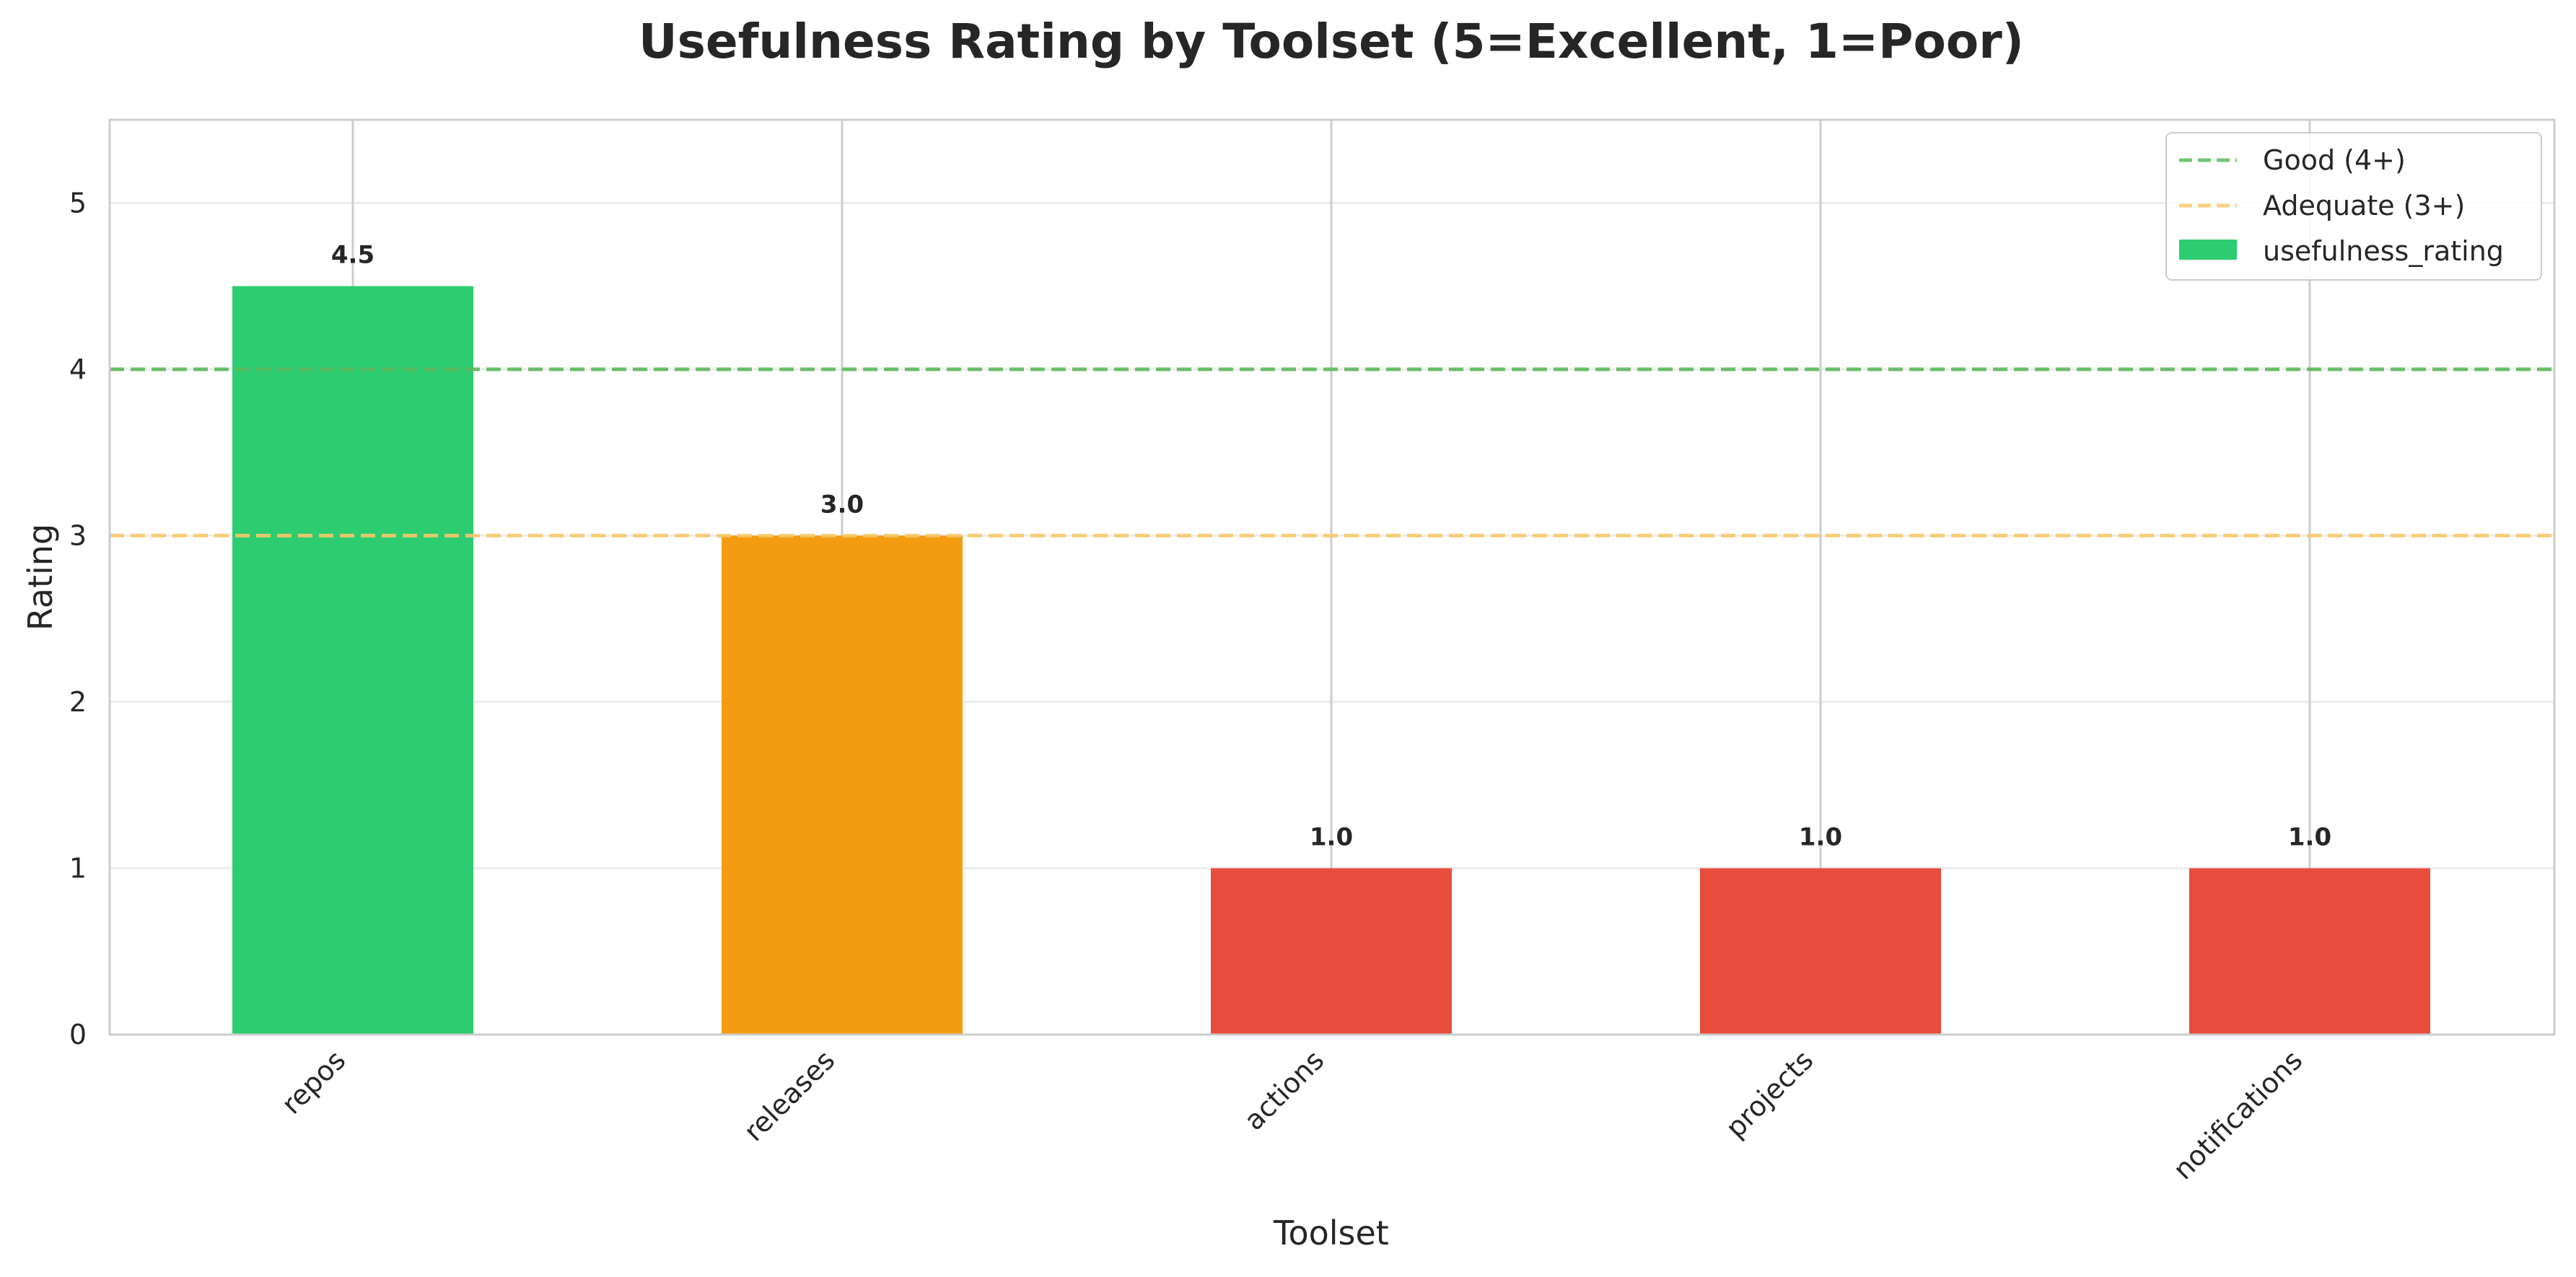 Image resolution: width=2576 pixels, height=1277 pixels. Describe the element at coordinates (1284, 1090) in the screenshot. I see `x-tick-label: actions` at that location.